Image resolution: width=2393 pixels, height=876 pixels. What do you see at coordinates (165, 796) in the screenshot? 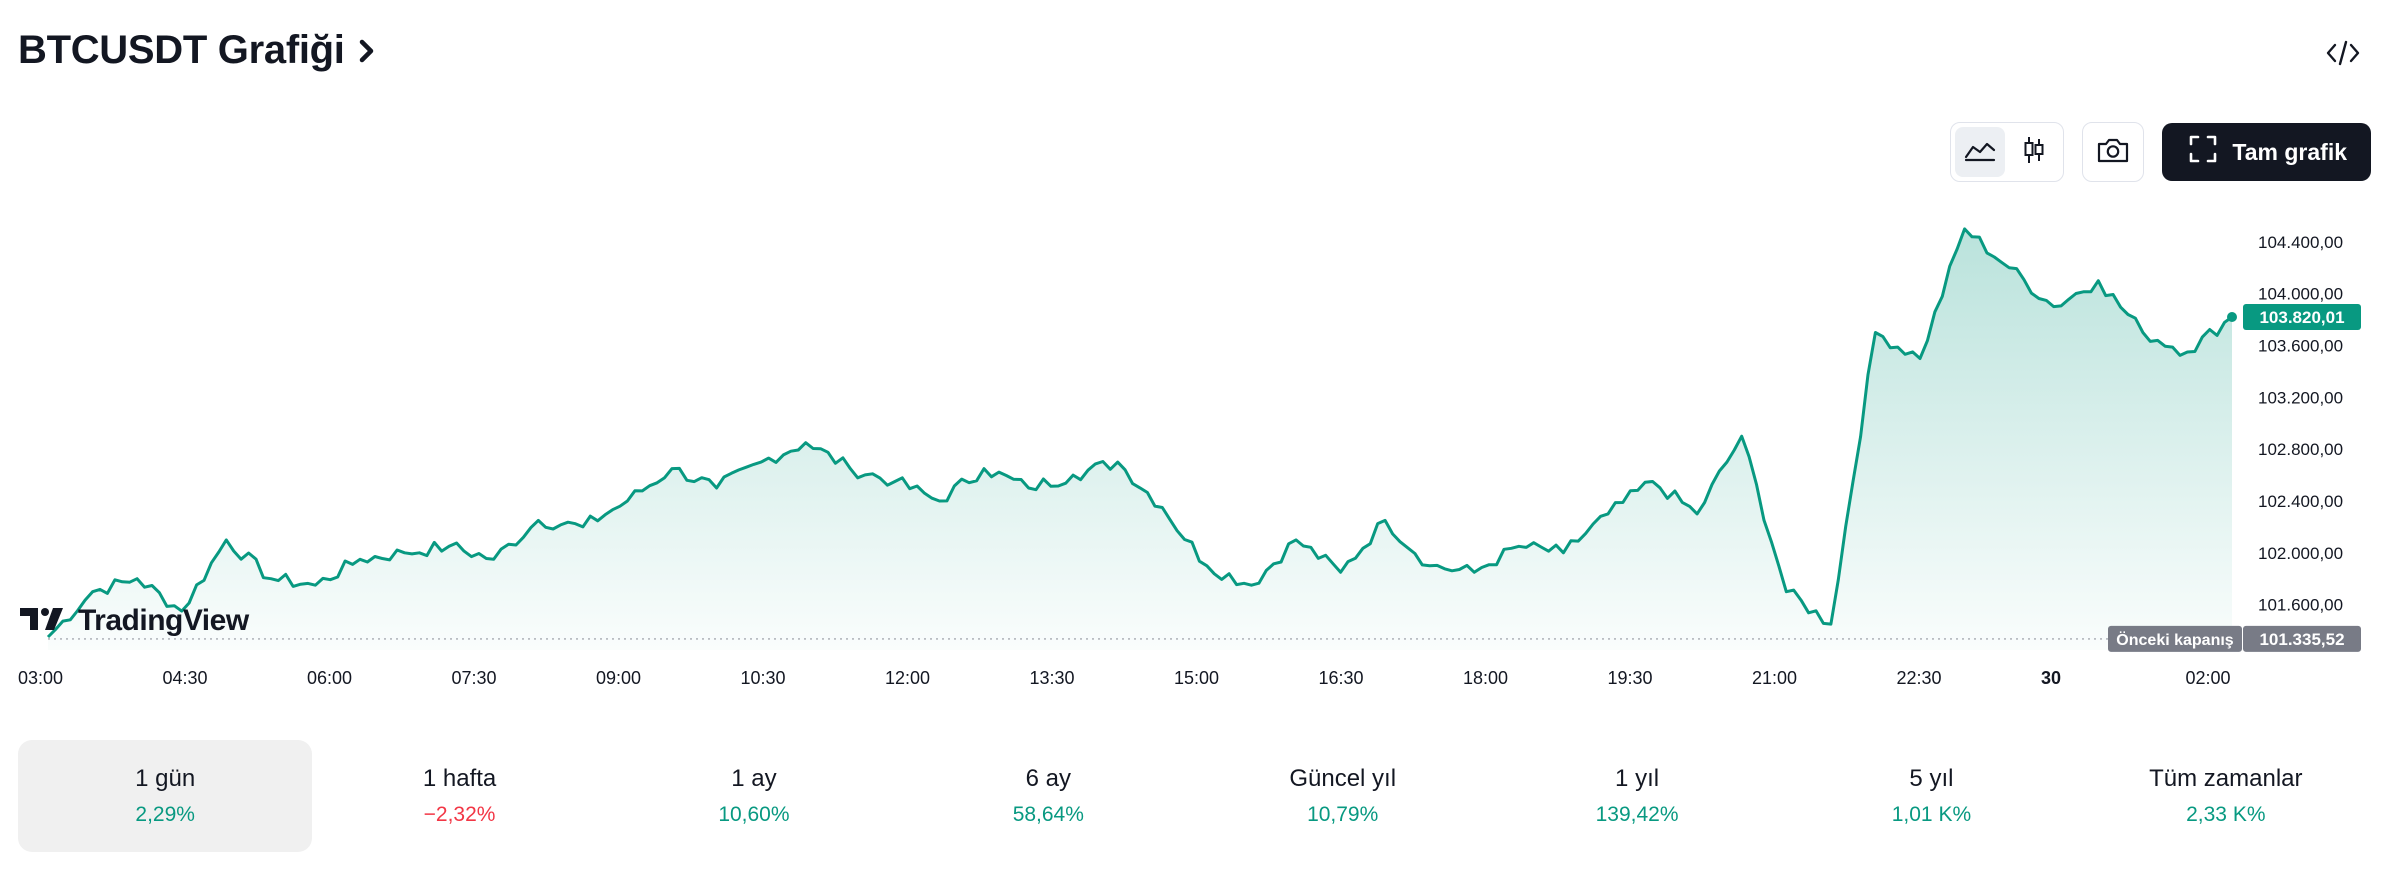
I see `period-button: 1 gün 2,29%` at bounding box center [165, 796].